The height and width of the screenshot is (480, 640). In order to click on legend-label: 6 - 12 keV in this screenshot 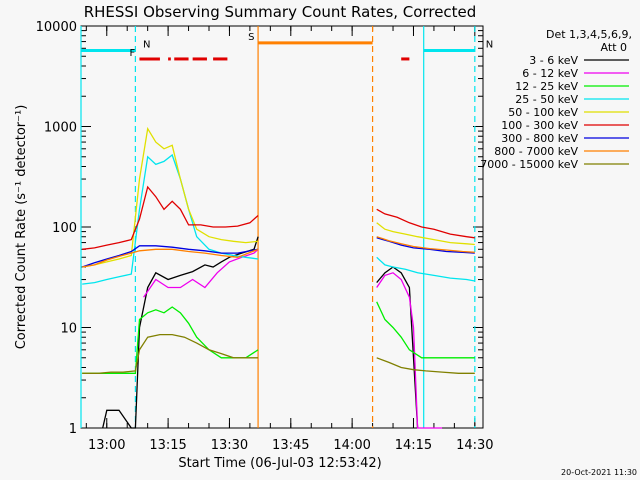, I will do `click(550, 73)`.